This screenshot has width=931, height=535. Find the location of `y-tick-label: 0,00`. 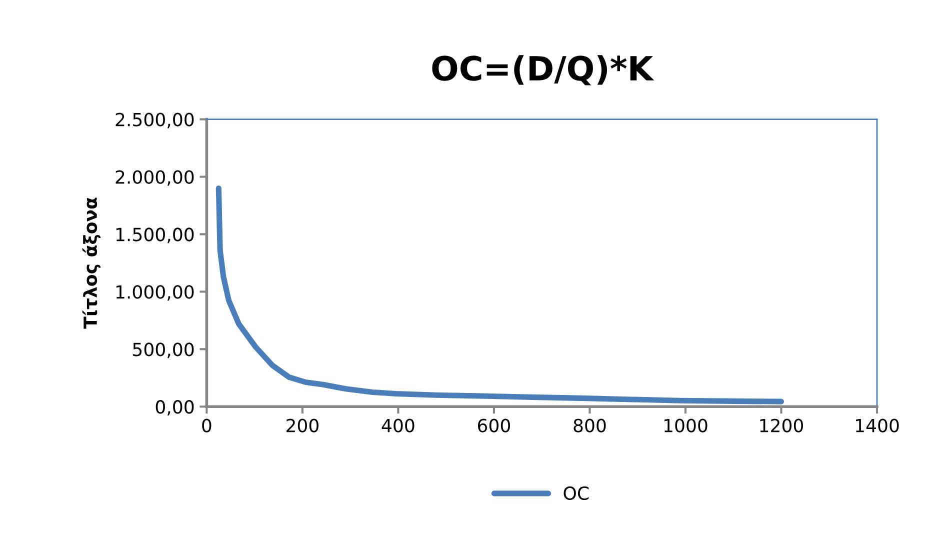

y-tick-label: 0,00 is located at coordinates (175, 408).